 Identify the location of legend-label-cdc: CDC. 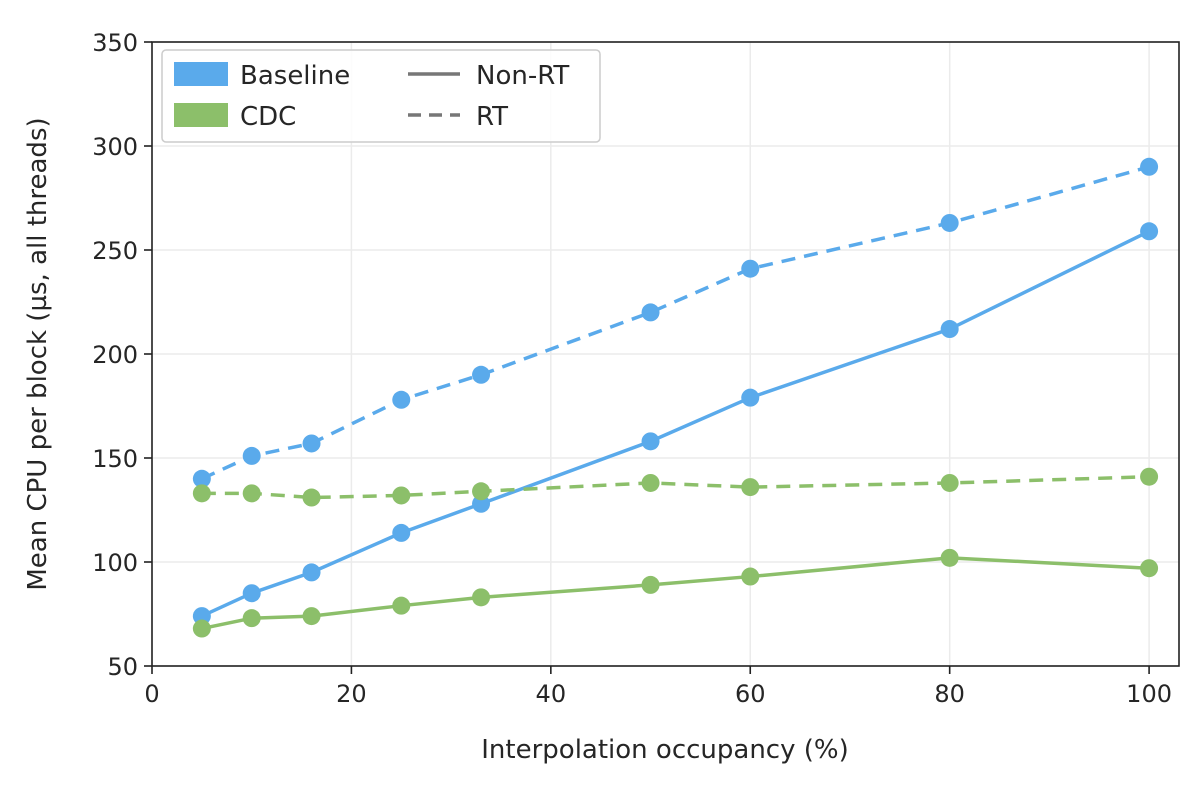
(268, 117).